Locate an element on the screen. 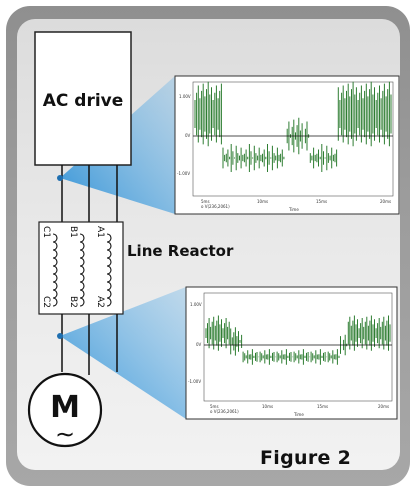 The height and width of the screenshot is (491, 420). scope-bottom-ytick-1: 0V is located at coordinates (199, 344).